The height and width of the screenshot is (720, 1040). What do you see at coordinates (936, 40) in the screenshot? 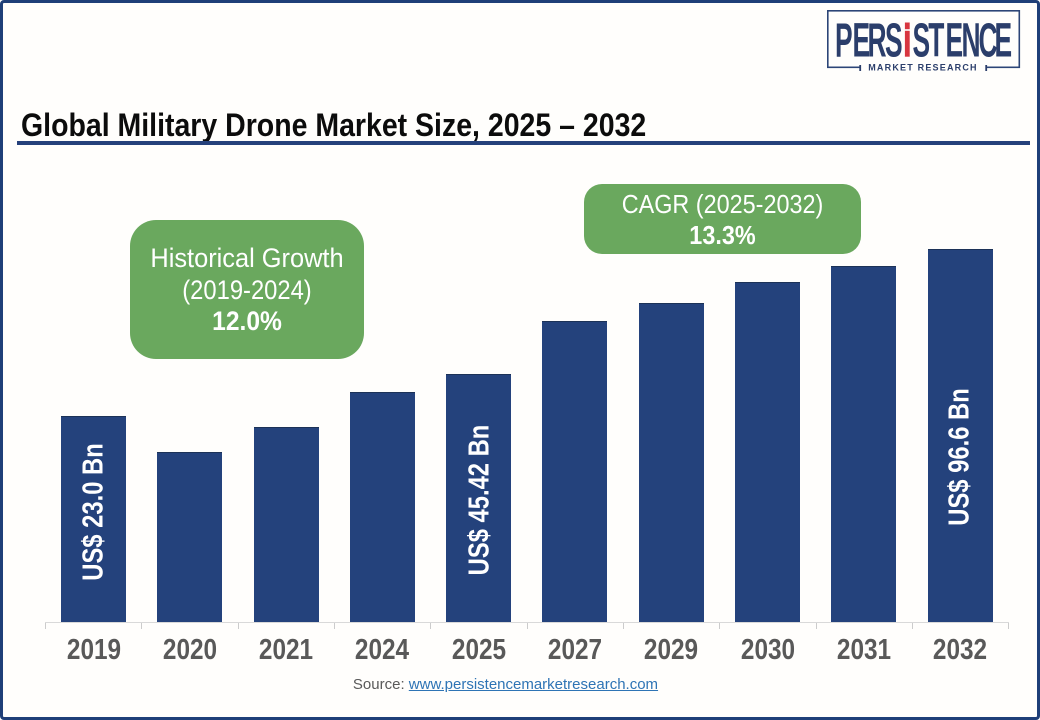
I see `svg-text: T` at bounding box center [936, 40].